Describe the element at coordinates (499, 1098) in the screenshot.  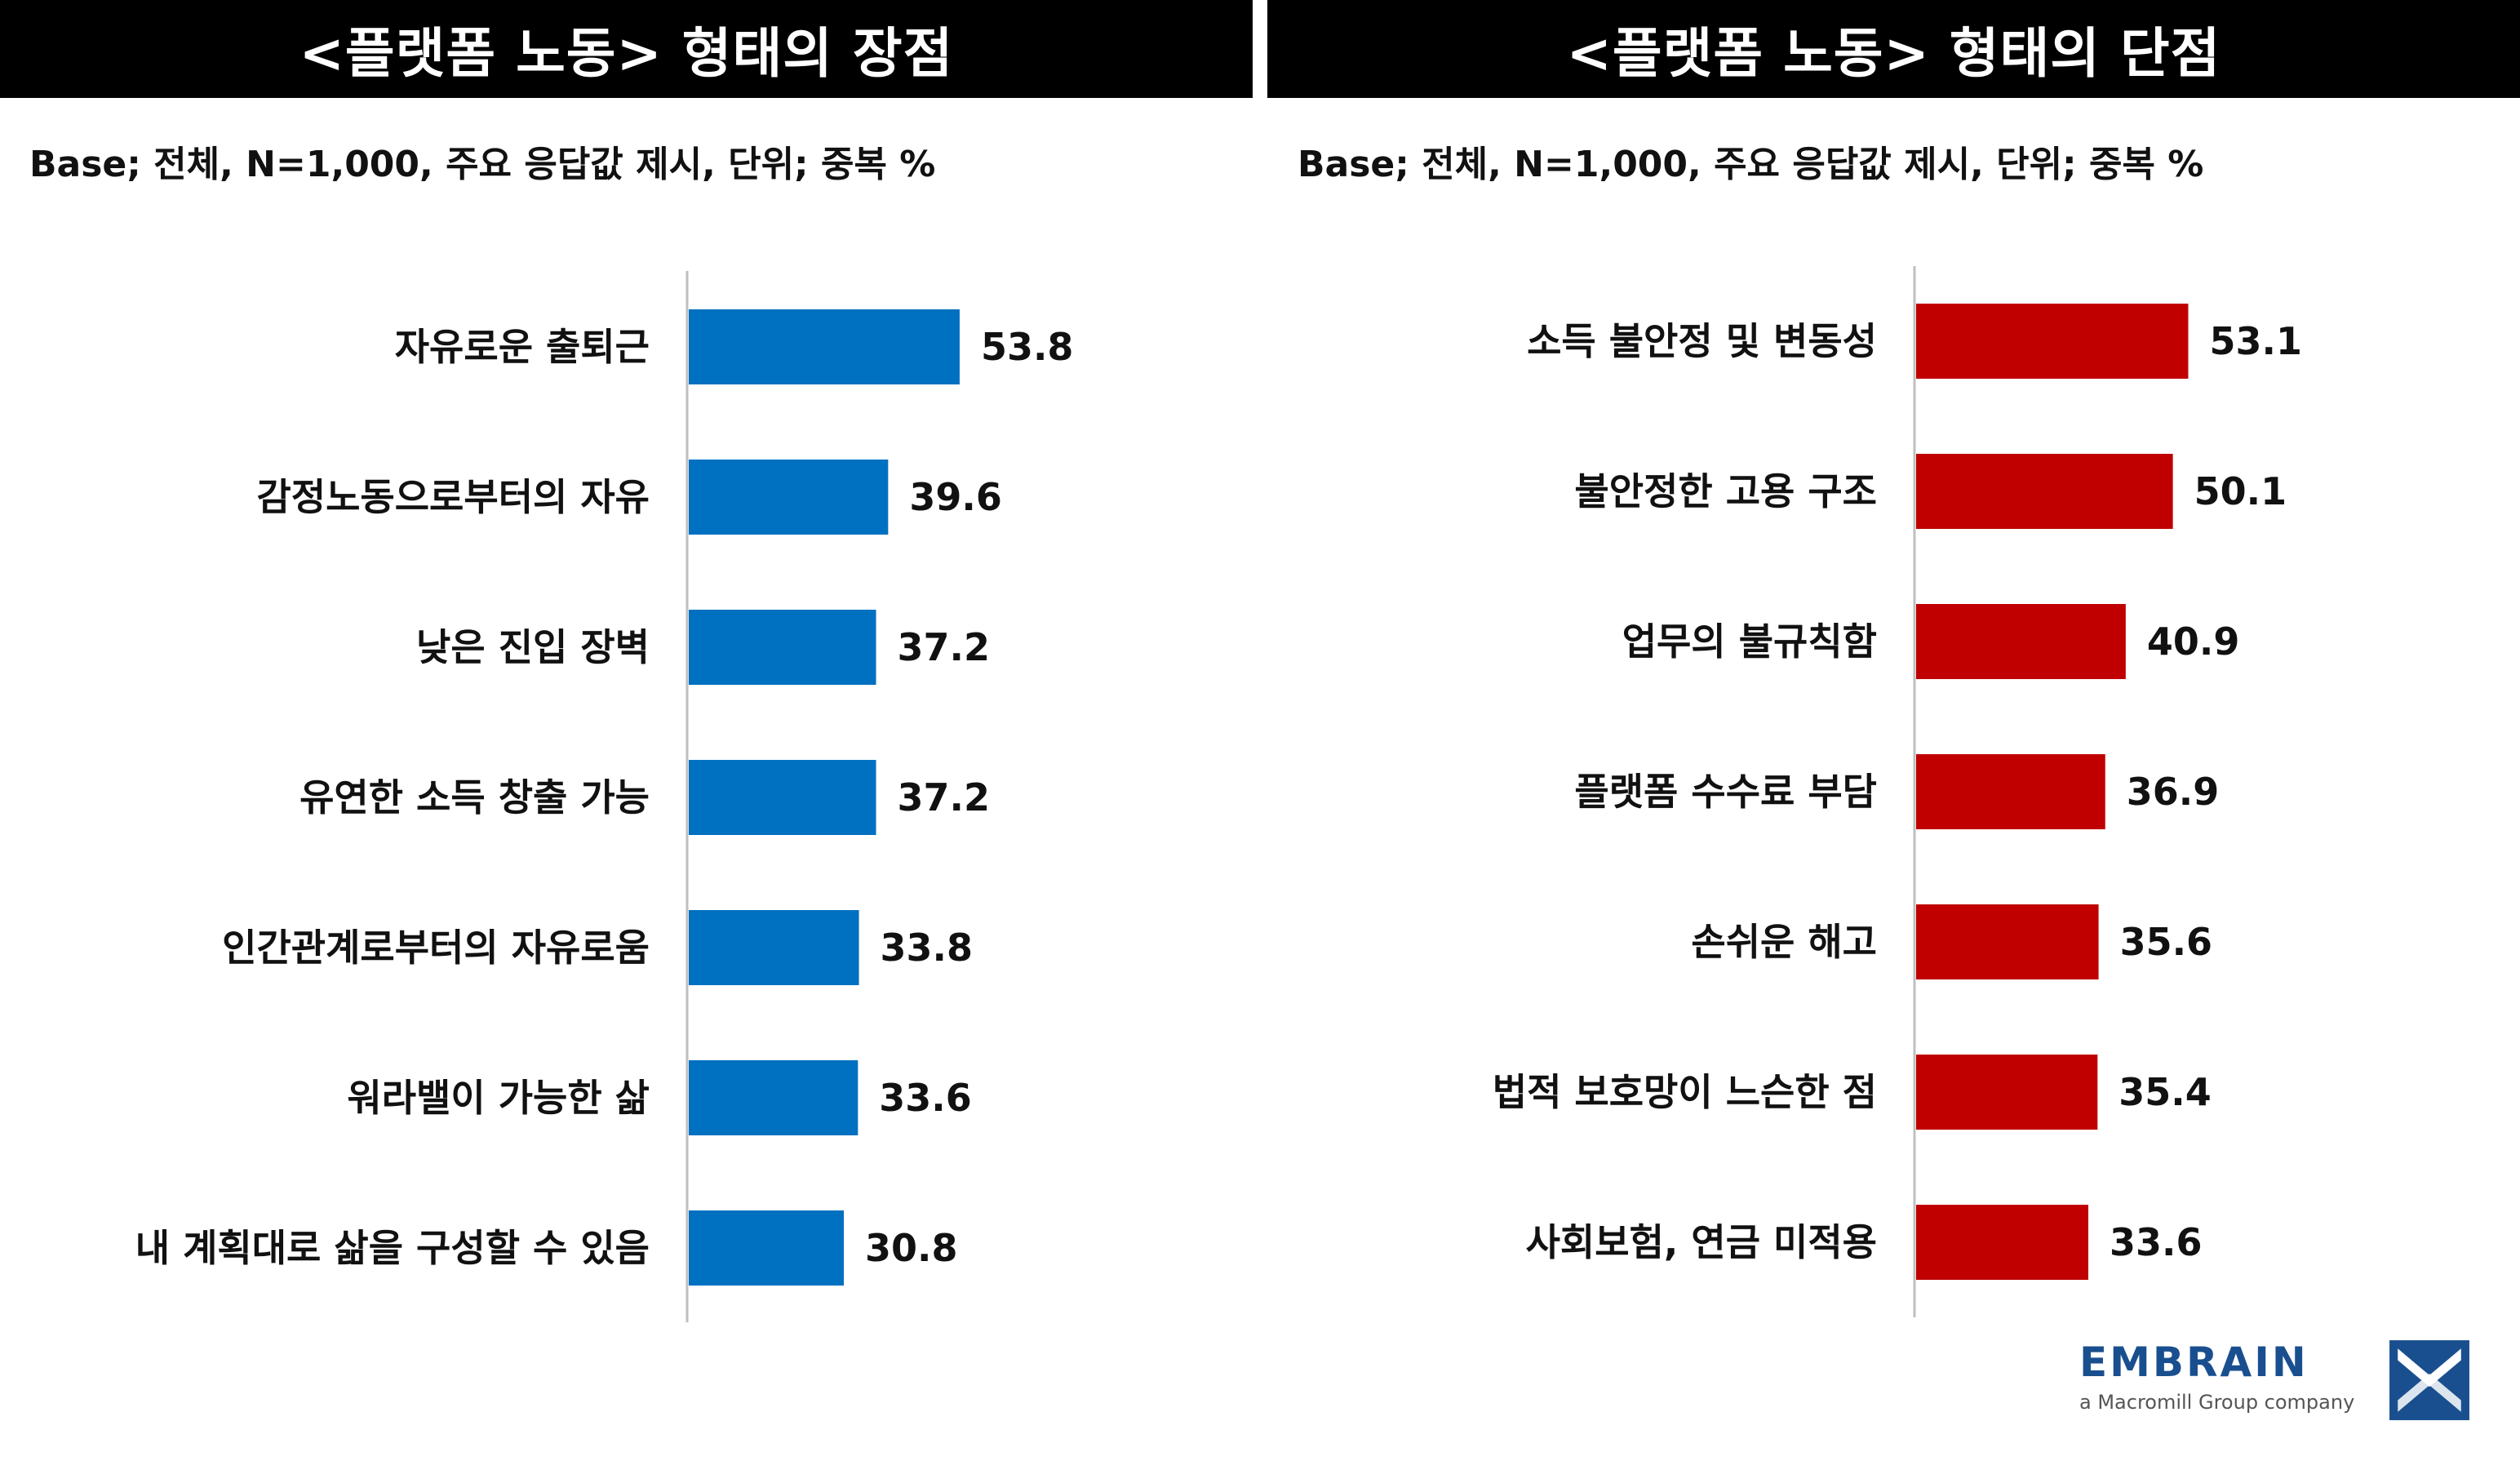
I see `category-label: 워라밸이 가능한 삶` at that location.